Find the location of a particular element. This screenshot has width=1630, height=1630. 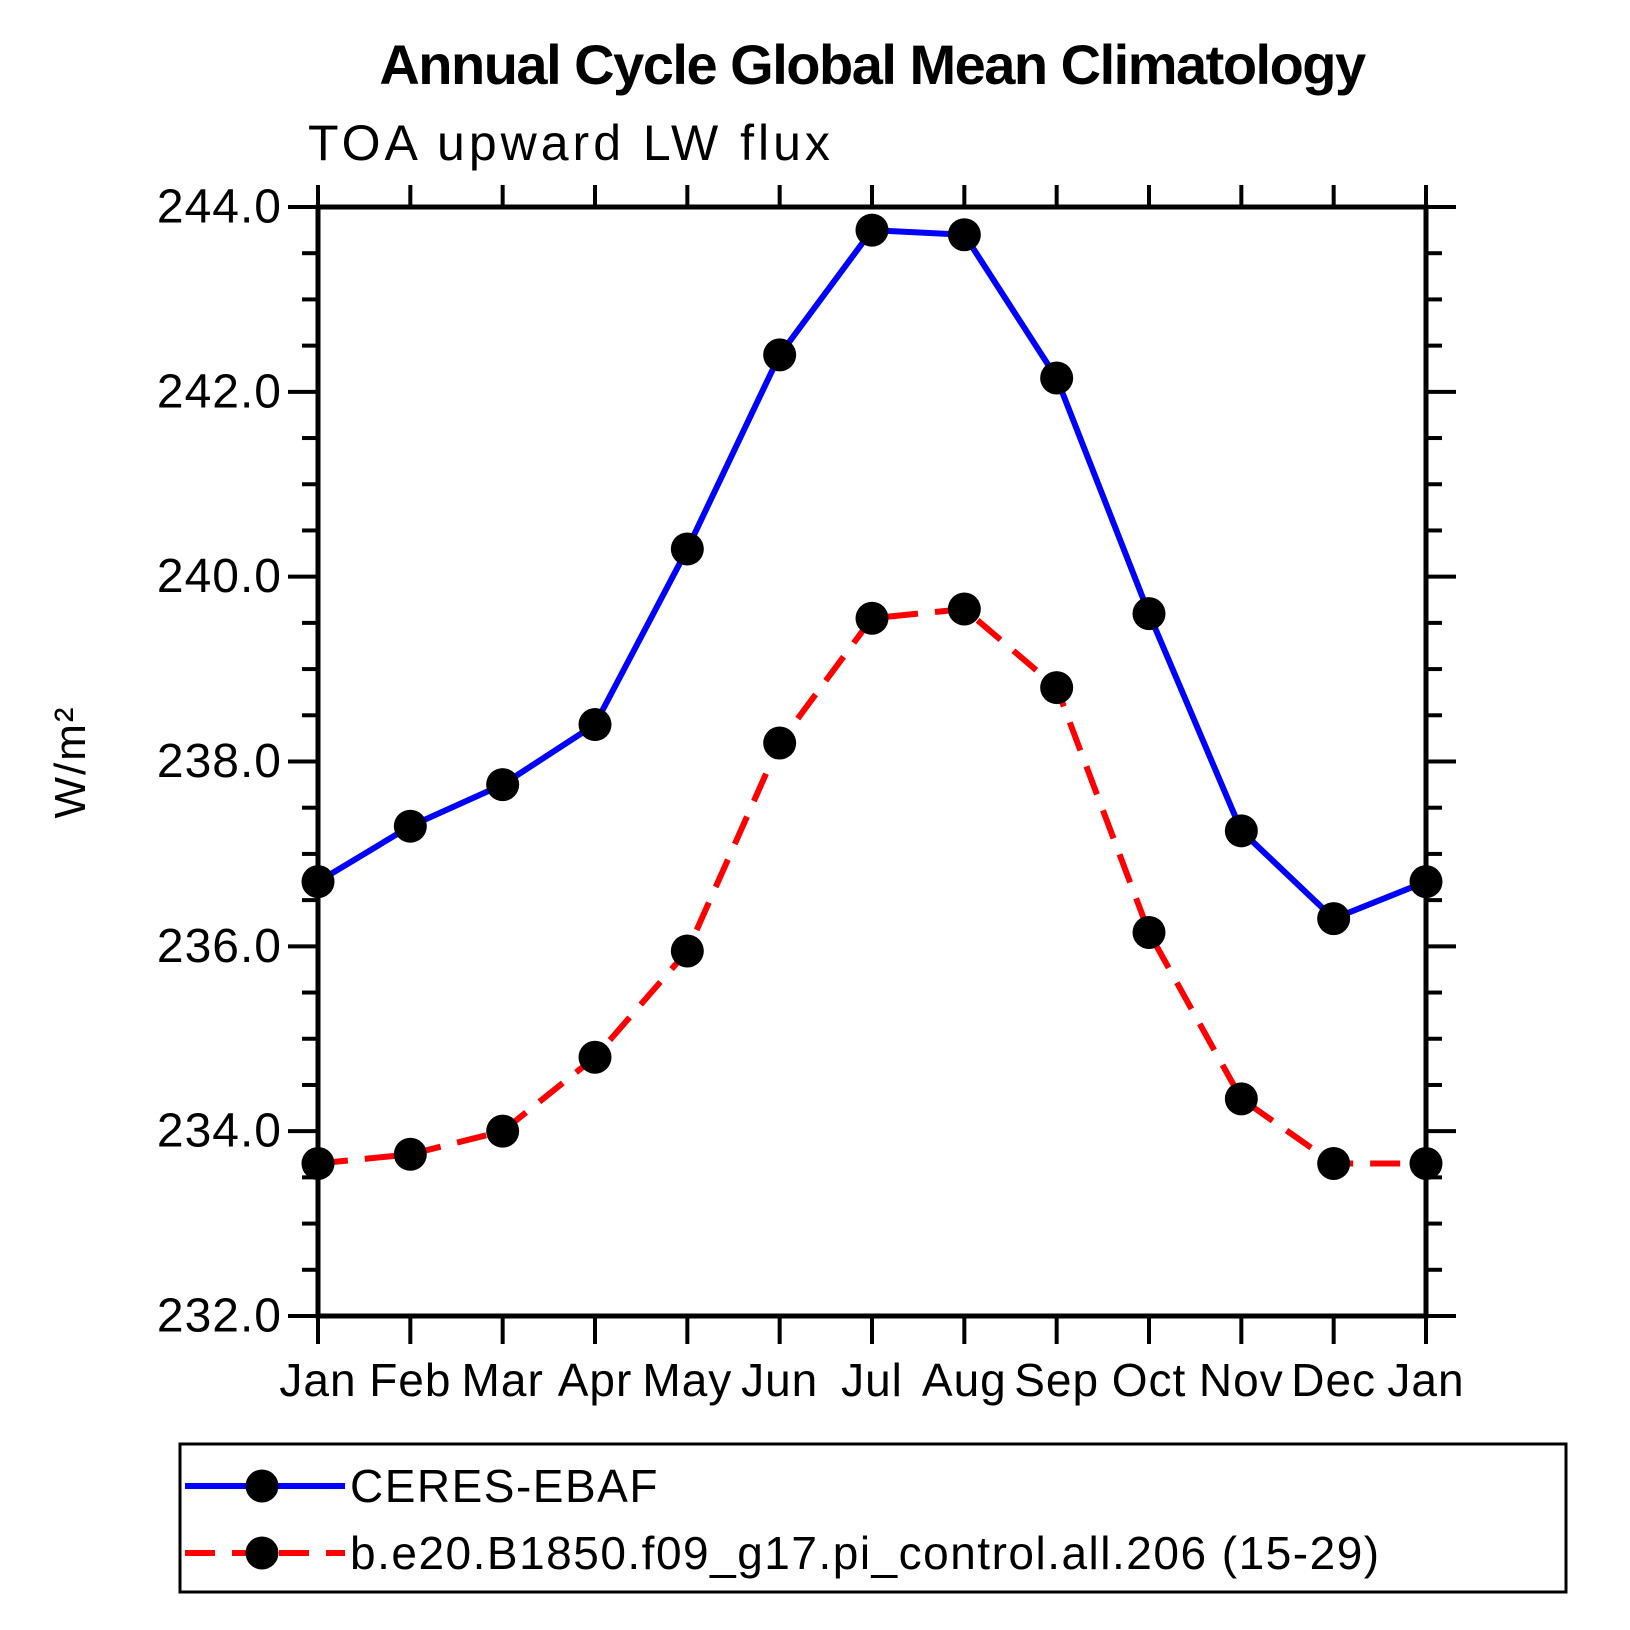

legend-item-ceres: CERES-EBAF is located at coordinates (422, 1486).